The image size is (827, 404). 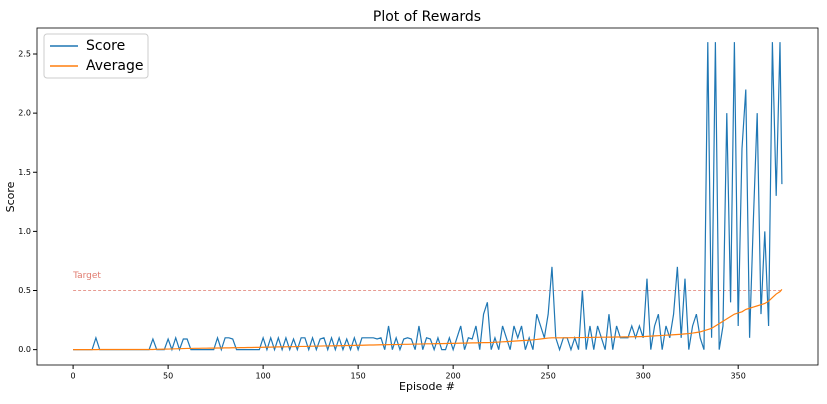 I want to click on x-tick-label: 150, so click(x=358, y=376).